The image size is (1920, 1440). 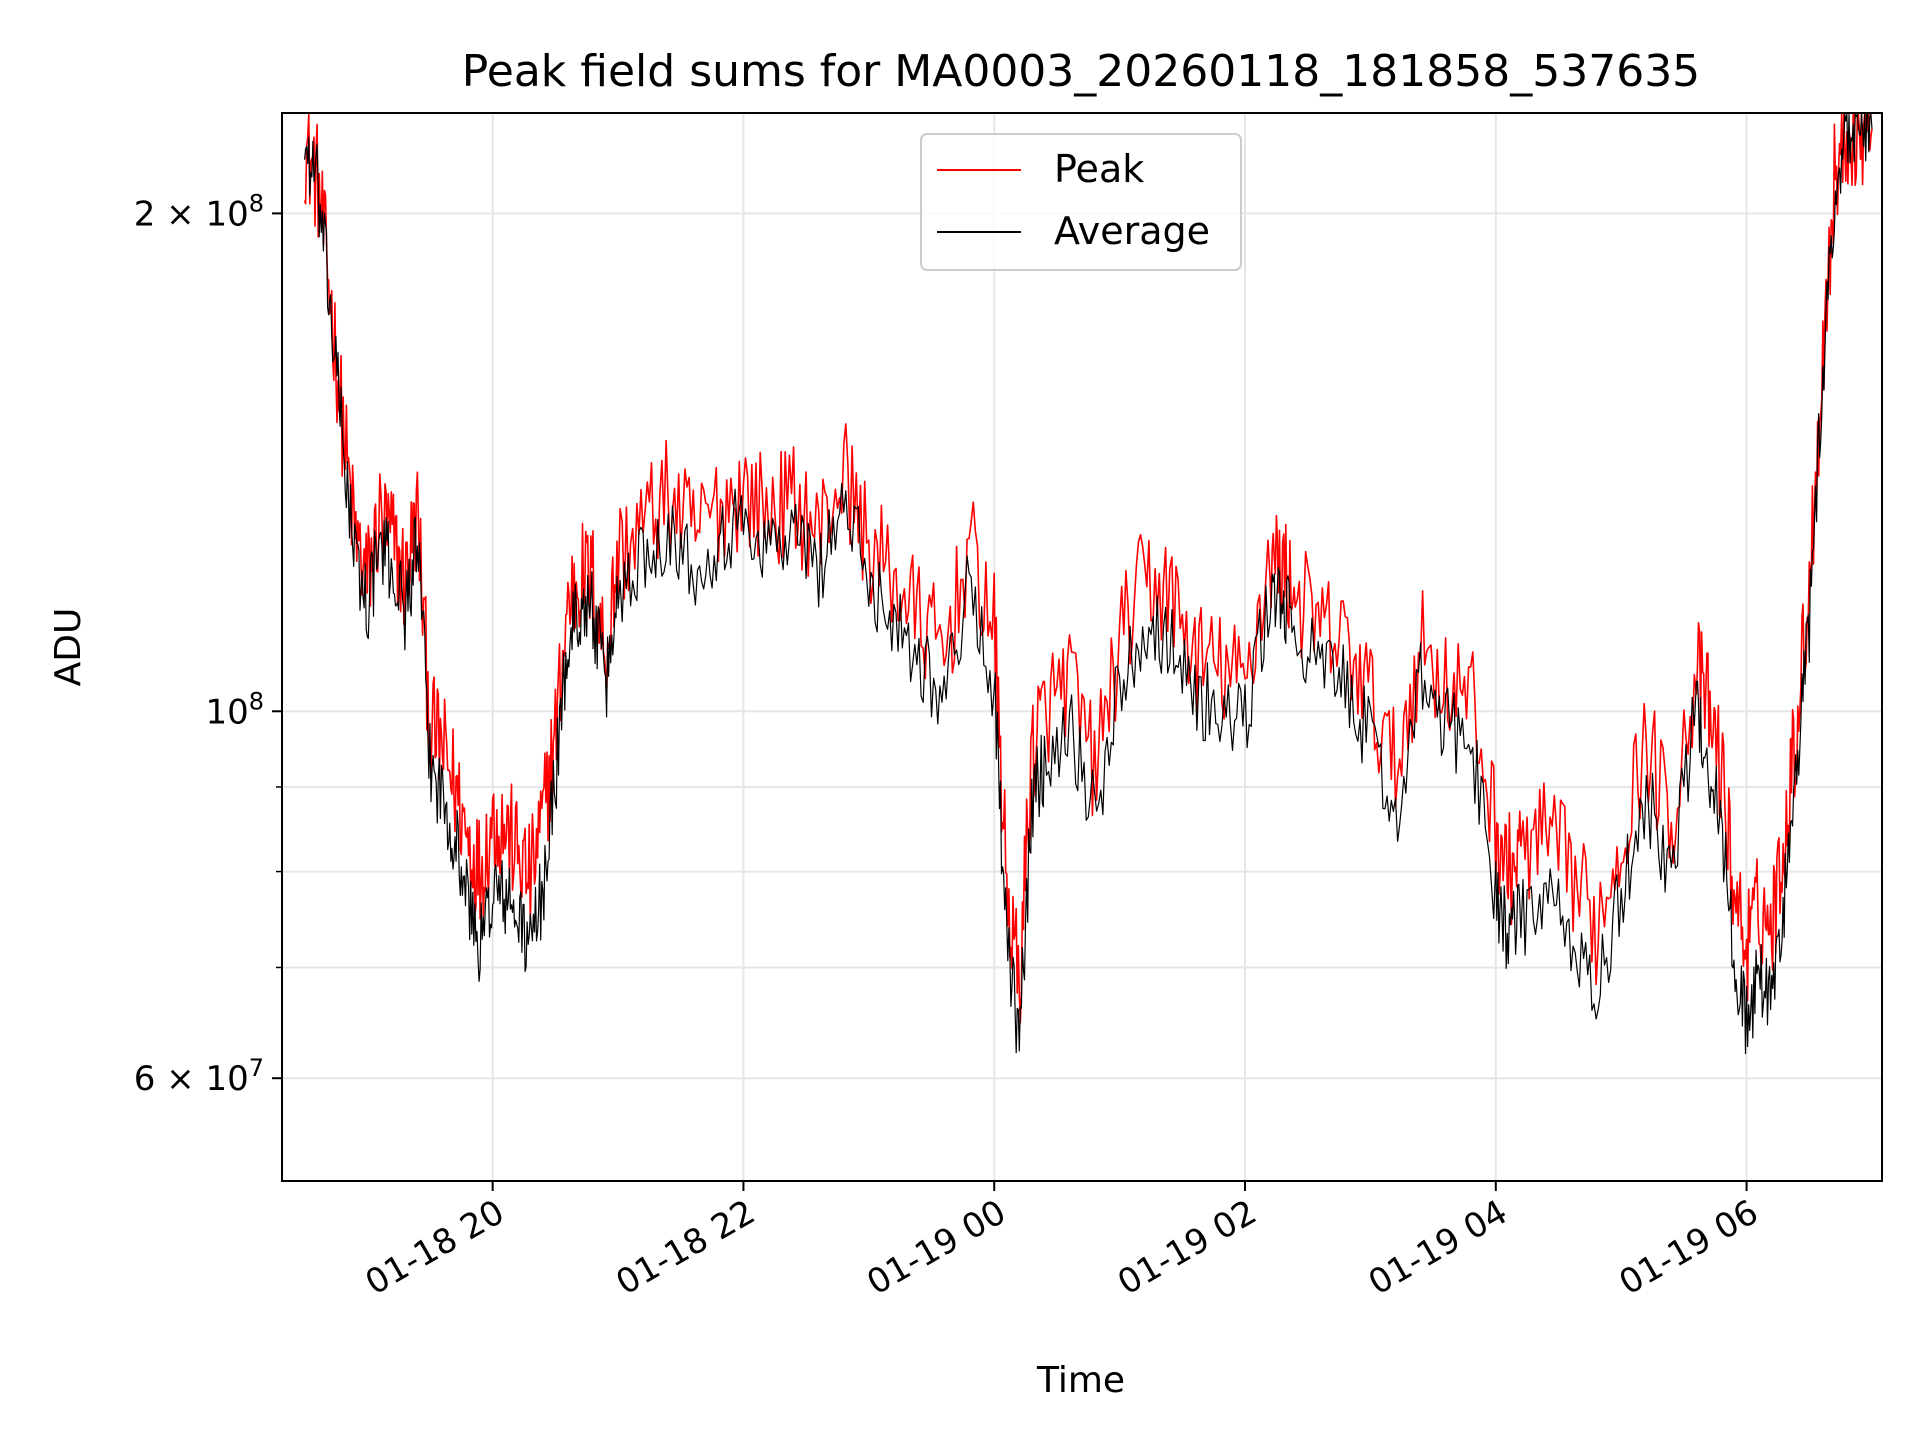 What do you see at coordinates (1132, 231) in the screenshot?
I see `legend-label-average: Average` at bounding box center [1132, 231].